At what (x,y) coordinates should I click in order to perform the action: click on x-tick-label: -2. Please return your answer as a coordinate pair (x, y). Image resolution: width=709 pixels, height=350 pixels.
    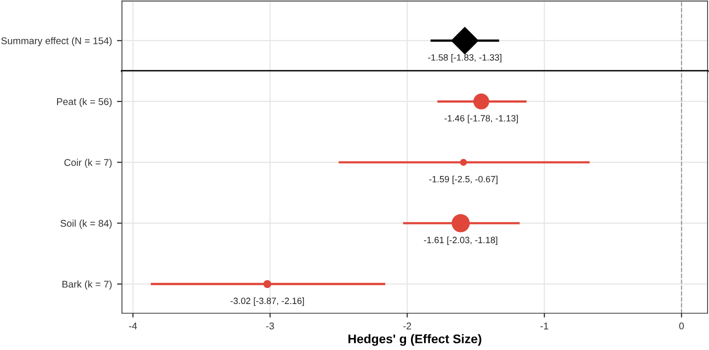
    Looking at the image, I should click on (407, 326).